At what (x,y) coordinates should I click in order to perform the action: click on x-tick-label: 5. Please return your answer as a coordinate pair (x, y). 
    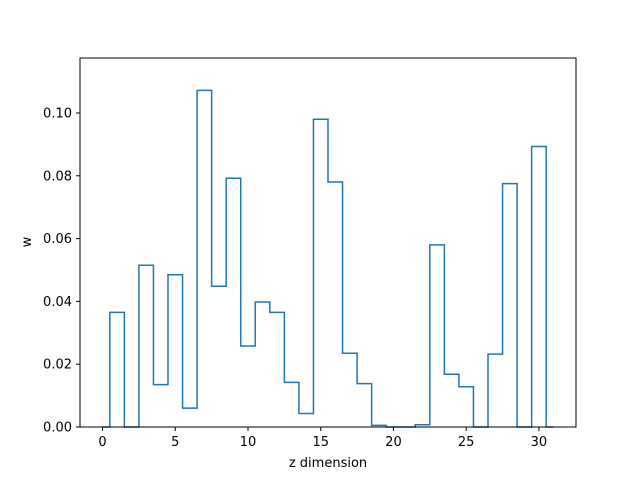
    Looking at the image, I should click on (175, 442).